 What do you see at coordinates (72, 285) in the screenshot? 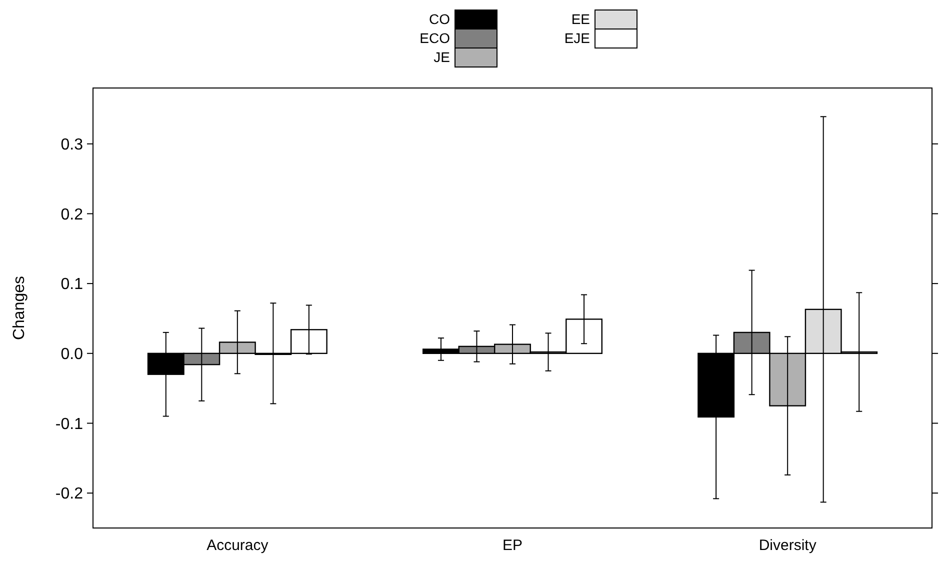
I see `y-tick-label: 0.1` at bounding box center [72, 285].